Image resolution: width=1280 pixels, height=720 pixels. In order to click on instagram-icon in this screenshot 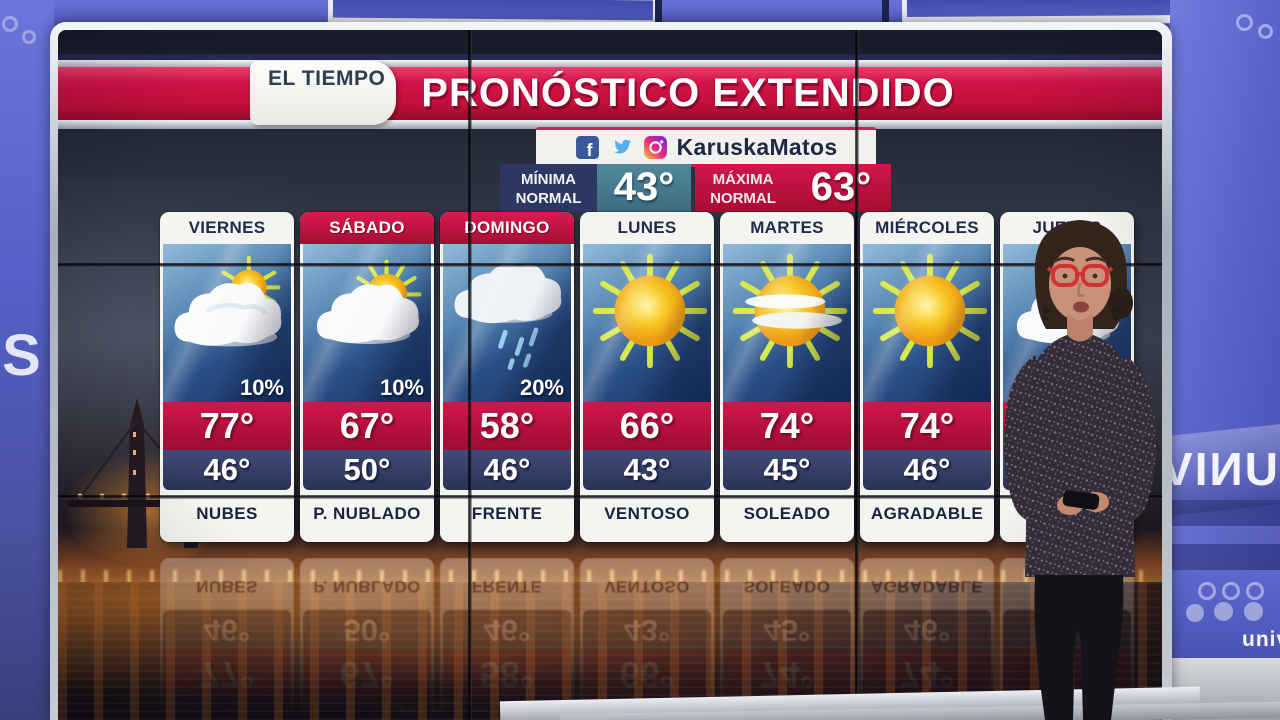, I will do `click(655, 147)`.